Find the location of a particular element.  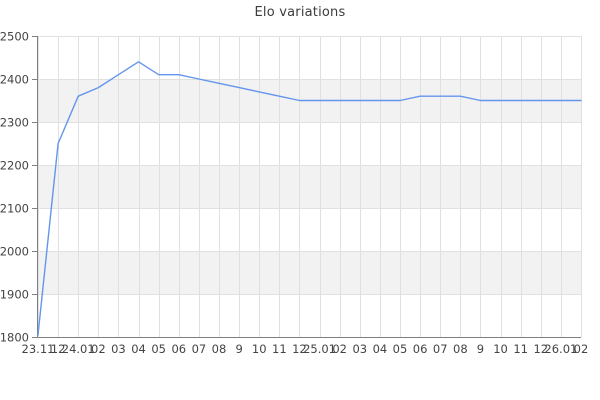

x-tick-label: 24.01 is located at coordinates (78, 349).